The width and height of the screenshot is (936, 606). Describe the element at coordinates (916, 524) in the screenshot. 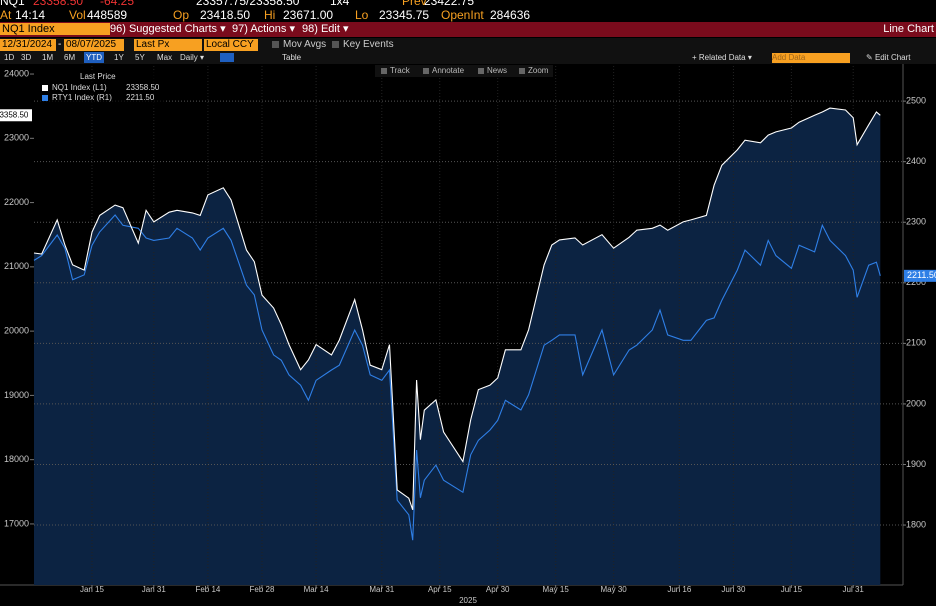

I see `y2-tick-label: 1800` at that location.